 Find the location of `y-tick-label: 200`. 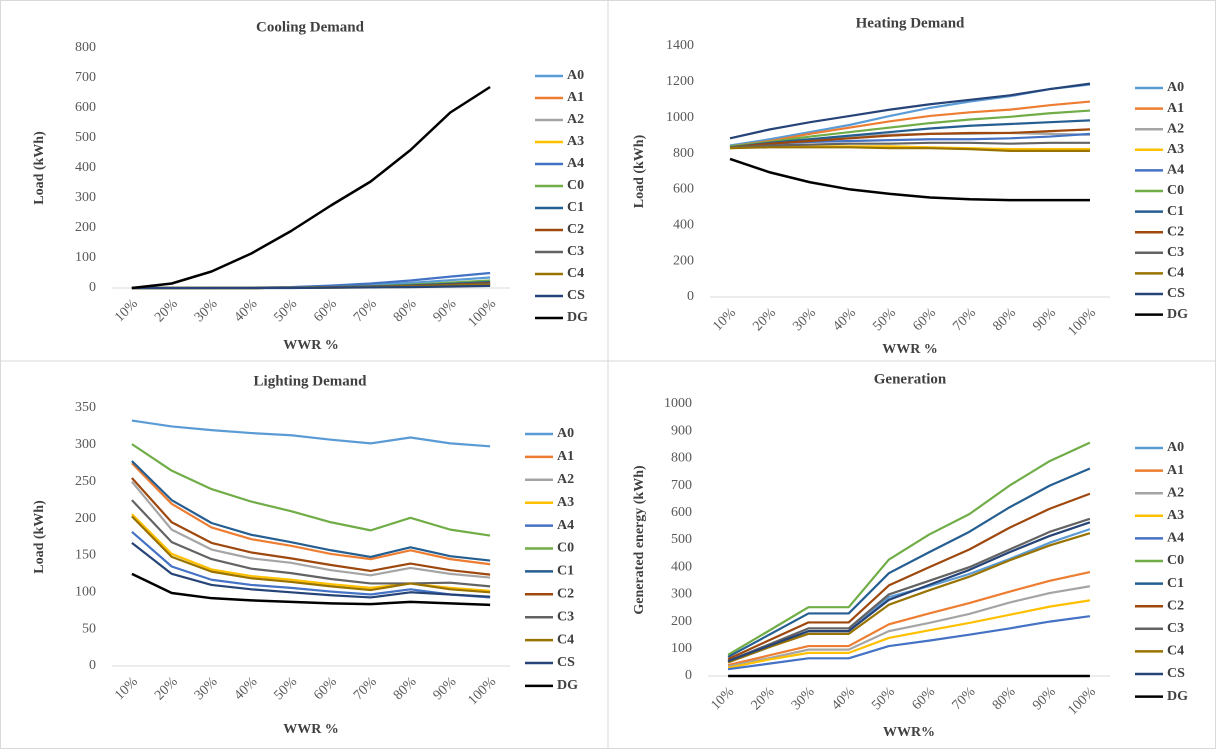

y-tick-label: 200 is located at coordinates (683, 260).